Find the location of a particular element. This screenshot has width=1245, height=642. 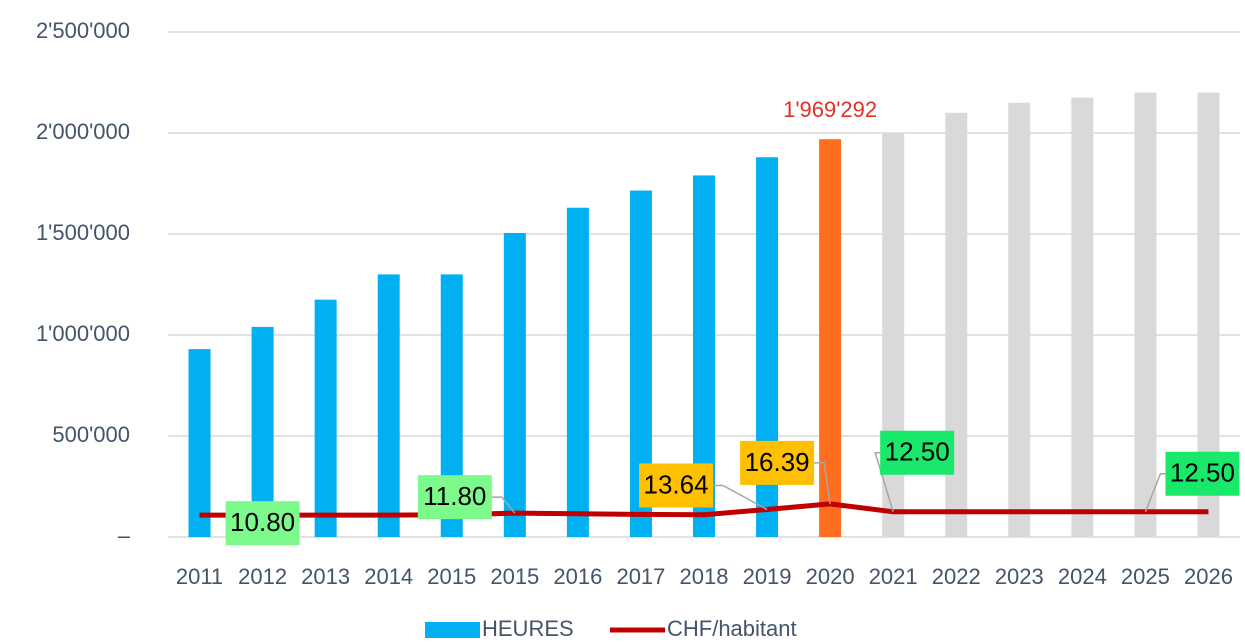

line is located at coordinates (704, 509).